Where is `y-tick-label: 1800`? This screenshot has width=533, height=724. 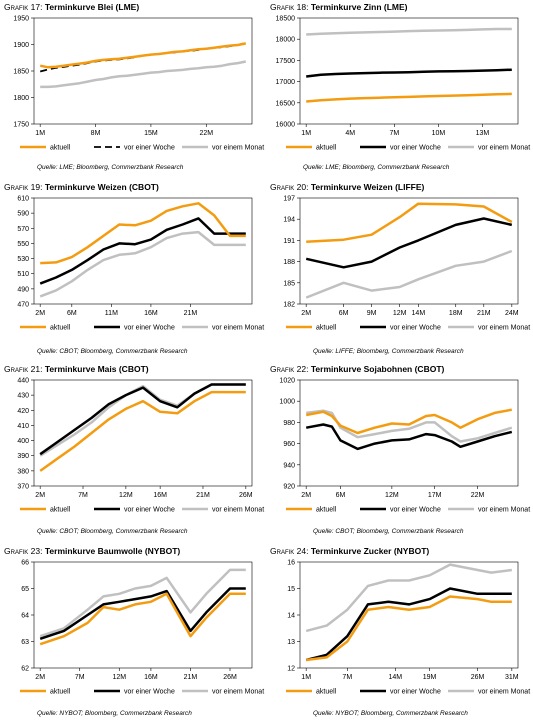 y-tick-label: 1800 is located at coordinates (21, 98).